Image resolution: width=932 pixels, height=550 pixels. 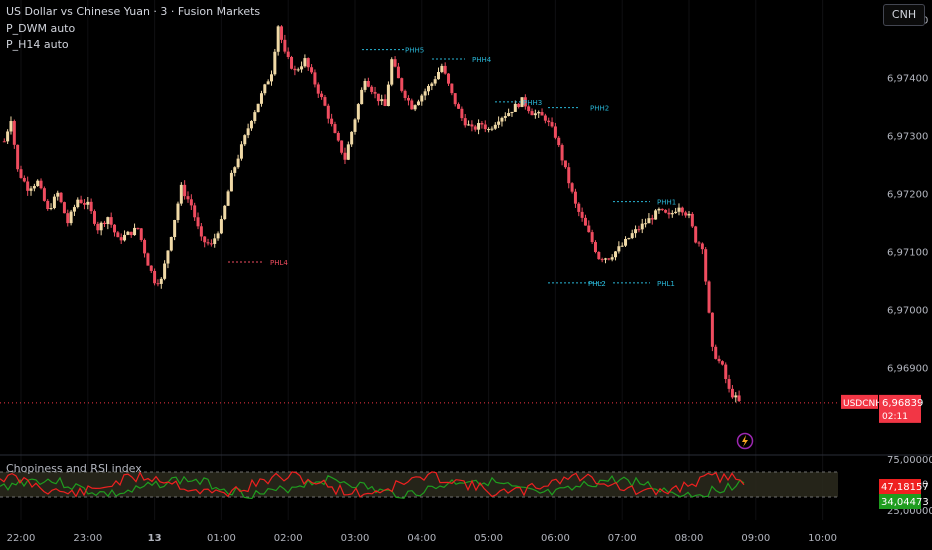 I want to click on subpanel-top-label: 75,00000, so click(x=909, y=460).